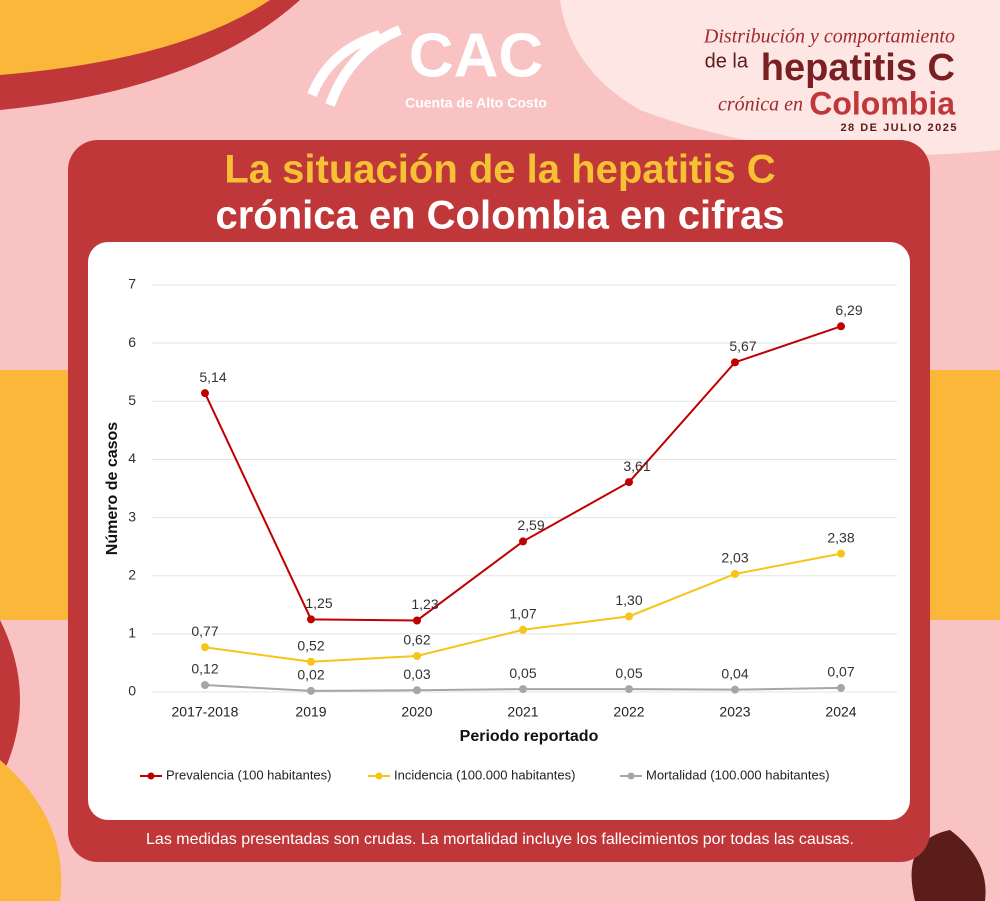  What do you see at coordinates (132, 400) in the screenshot?
I see `y-tick-label: 5` at bounding box center [132, 400].